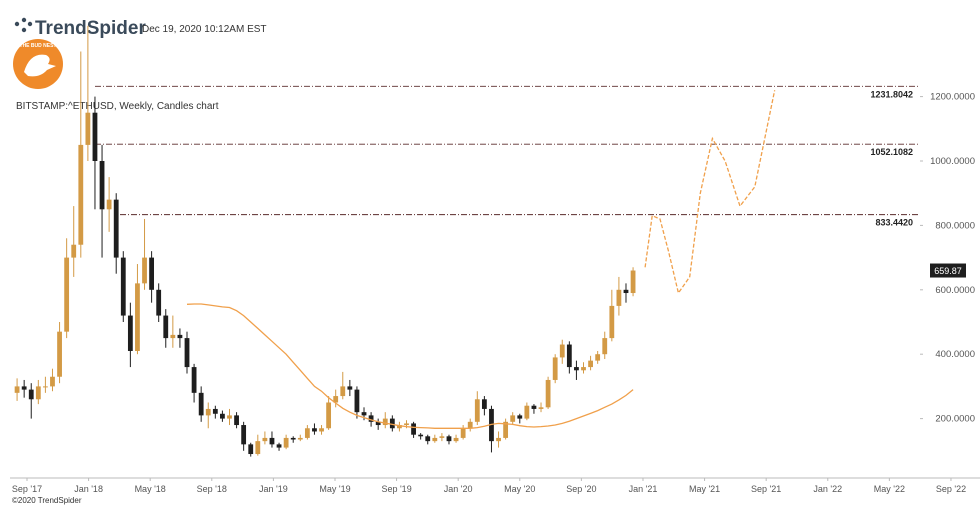 The height and width of the screenshot is (509, 980). Describe the element at coordinates (88, 489) in the screenshot. I see `x-tick-label: Jan '18` at that location.